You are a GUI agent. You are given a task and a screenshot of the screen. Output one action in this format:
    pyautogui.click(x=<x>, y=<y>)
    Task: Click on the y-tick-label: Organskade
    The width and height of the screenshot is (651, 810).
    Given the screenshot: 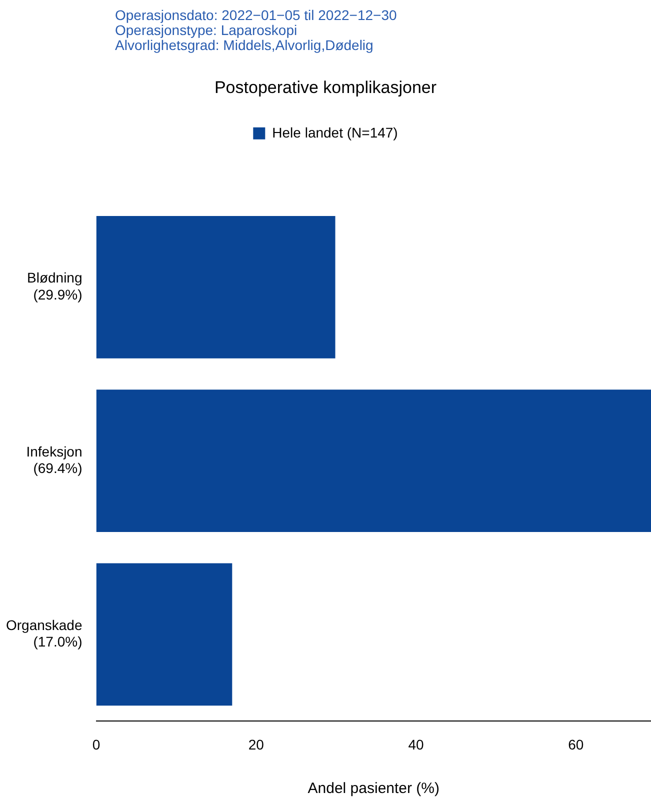 What is the action you would take?
    pyautogui.click(x=44, y=624)
    